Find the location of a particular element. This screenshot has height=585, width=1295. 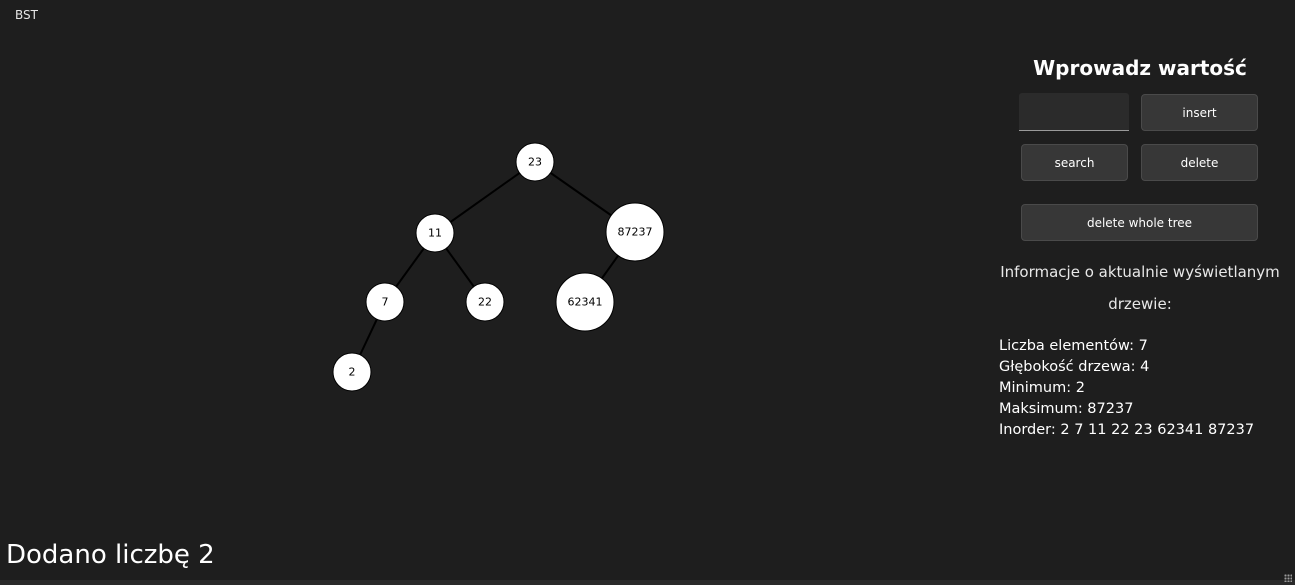

delete-button: delete is located at coordinates (1199, 162).